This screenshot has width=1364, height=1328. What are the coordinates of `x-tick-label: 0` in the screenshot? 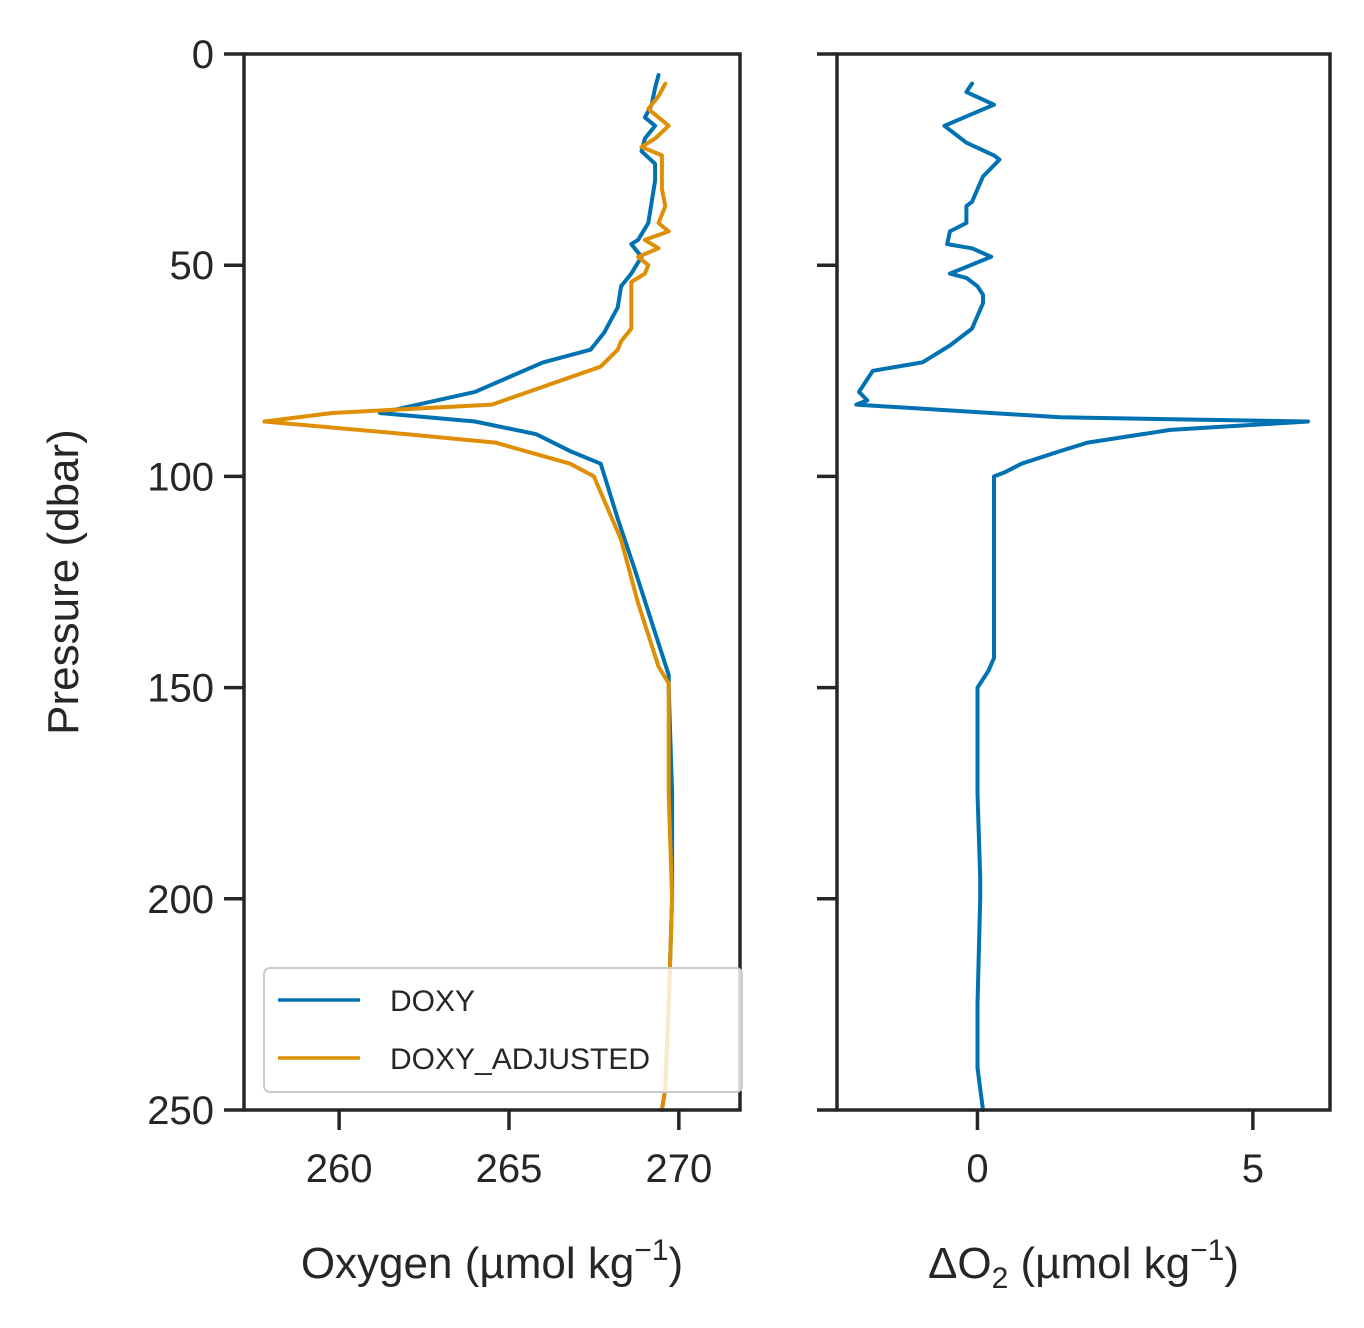 It's located at (977, 1169).